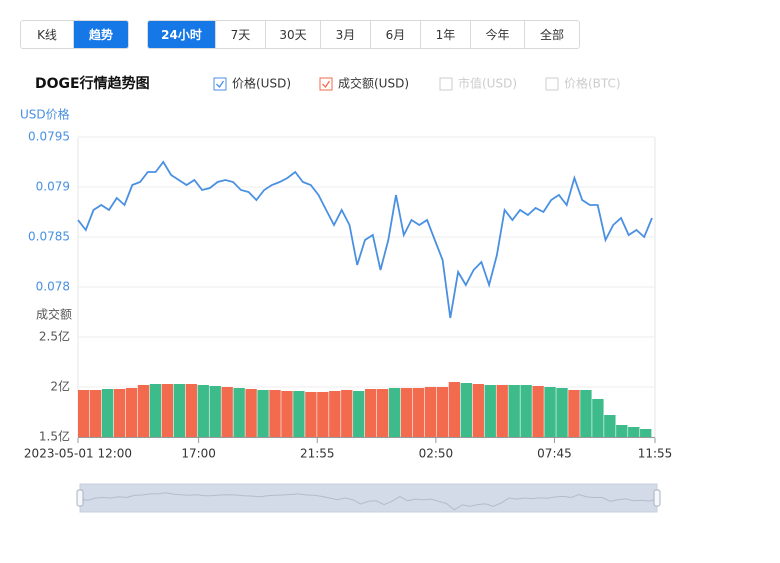  What do you see at coordinates (293, 34) in the screenshot?
I see `tab: 30天` at bounding box center [293, 34].